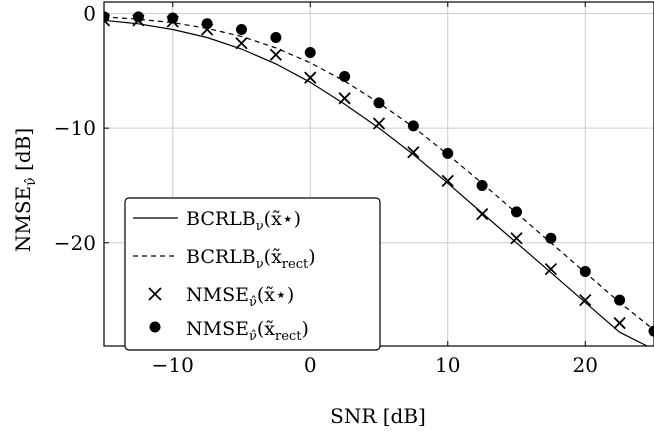 This screenshot has width=654, height=434. What do you see at coordinates (251, 259) in the screenshot?
I see `legend-label-1: BCRLBν(x̃rect)` at bounding box center [251, 259].